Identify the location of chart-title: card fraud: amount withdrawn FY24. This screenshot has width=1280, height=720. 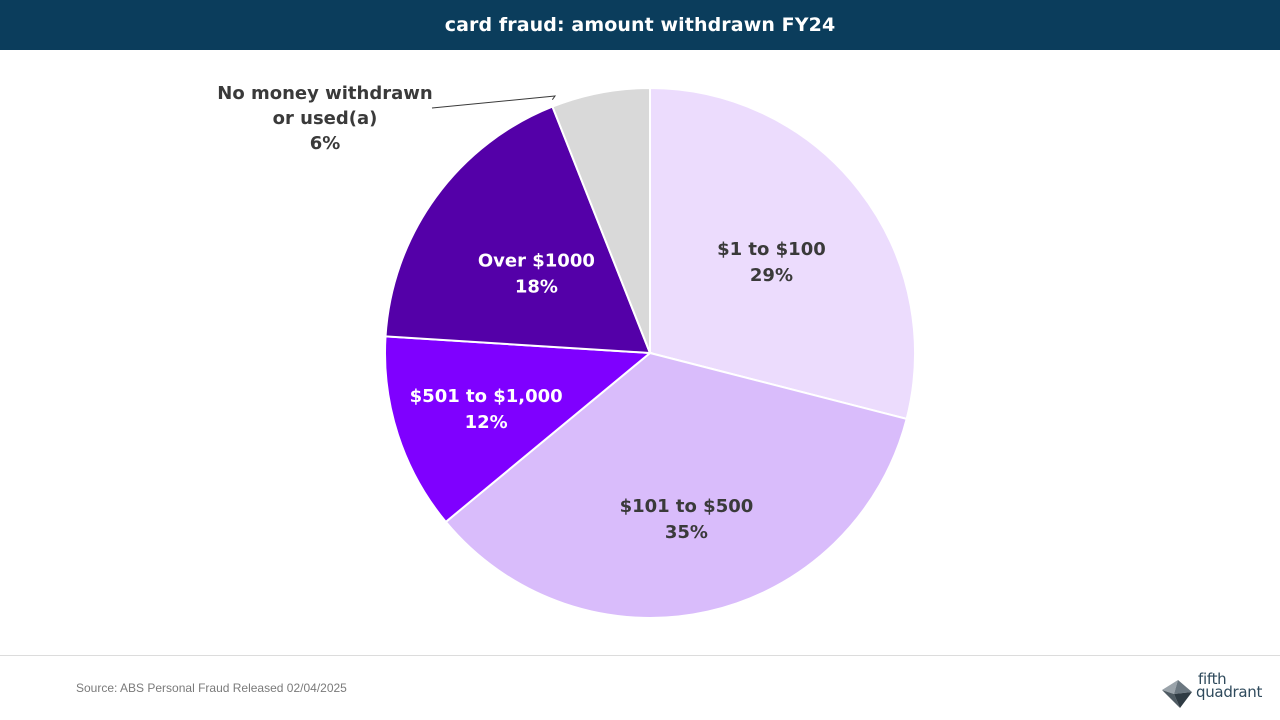
(640, 25).